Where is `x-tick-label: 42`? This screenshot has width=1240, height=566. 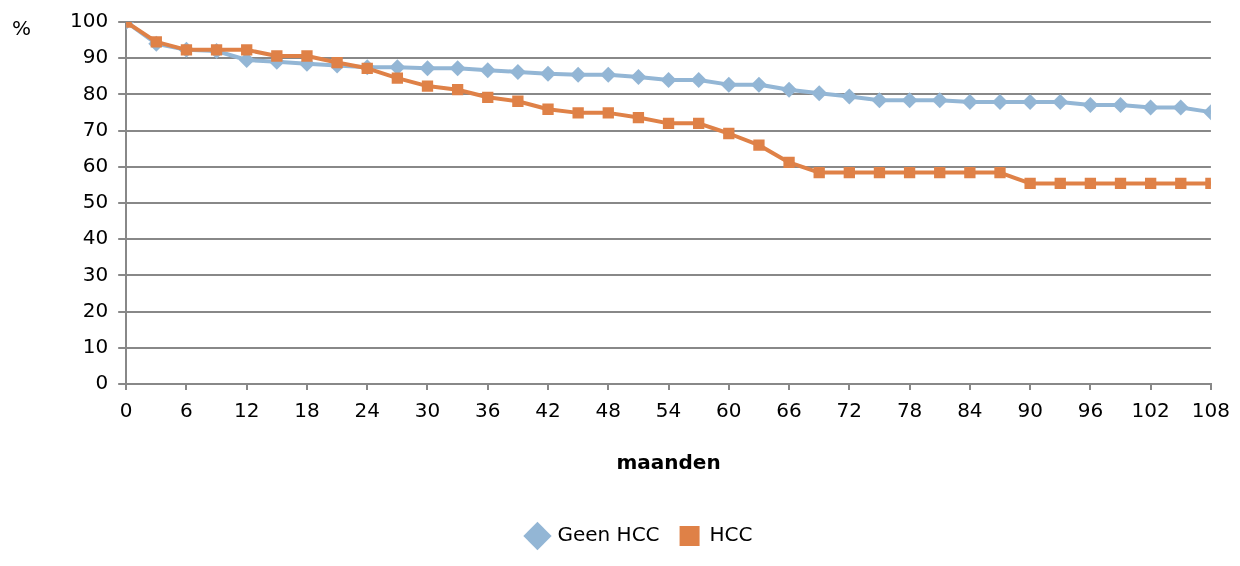 x-tick-label: 42 is located at coordinates (548, 410).